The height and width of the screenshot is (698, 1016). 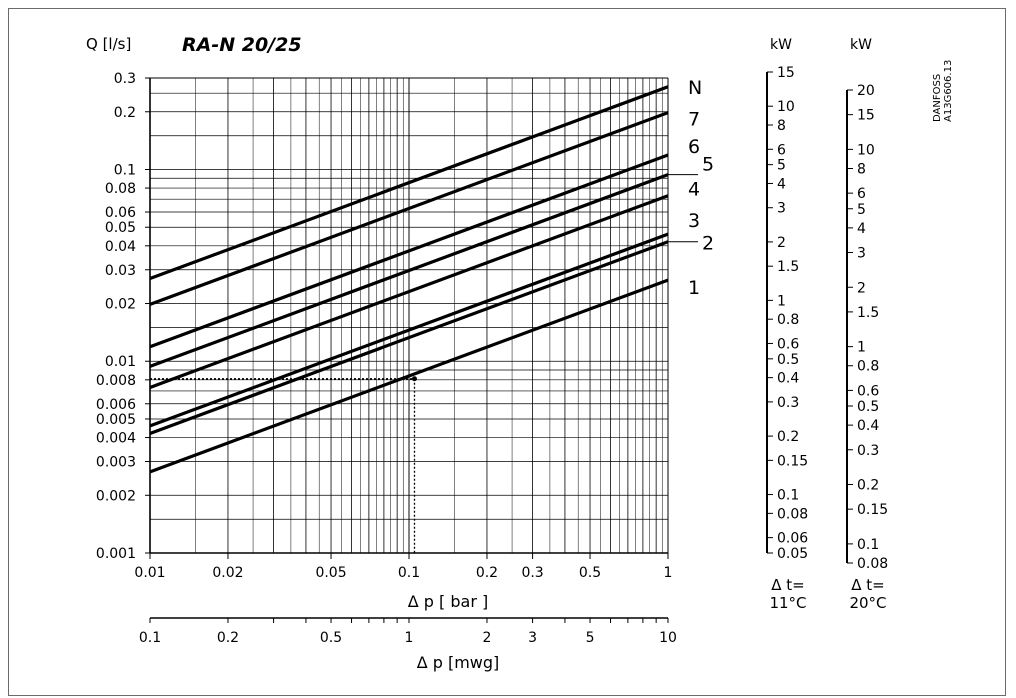 What do you see at coordinates (125, 170) in the screenshot?
I see `y-tick-label: 0.1` at bounding box center [125, 170].